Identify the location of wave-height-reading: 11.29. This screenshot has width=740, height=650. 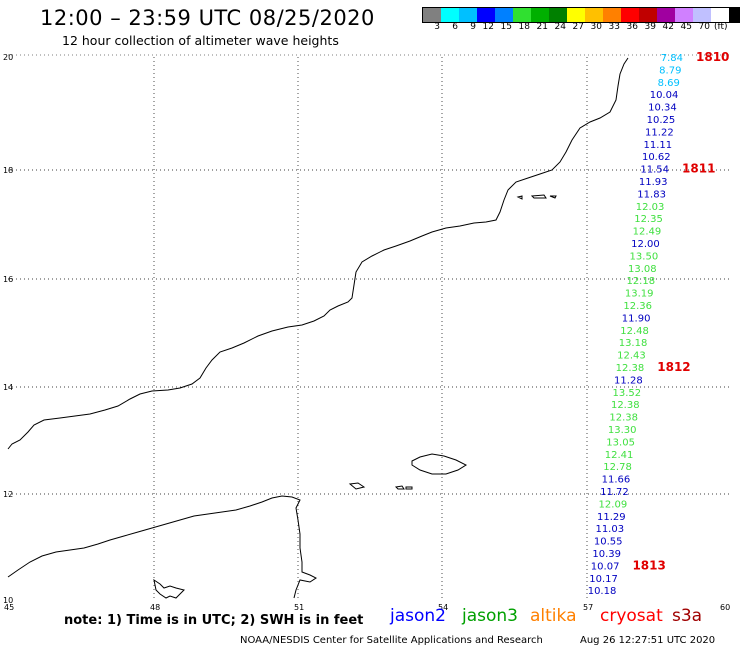
(611, 517).